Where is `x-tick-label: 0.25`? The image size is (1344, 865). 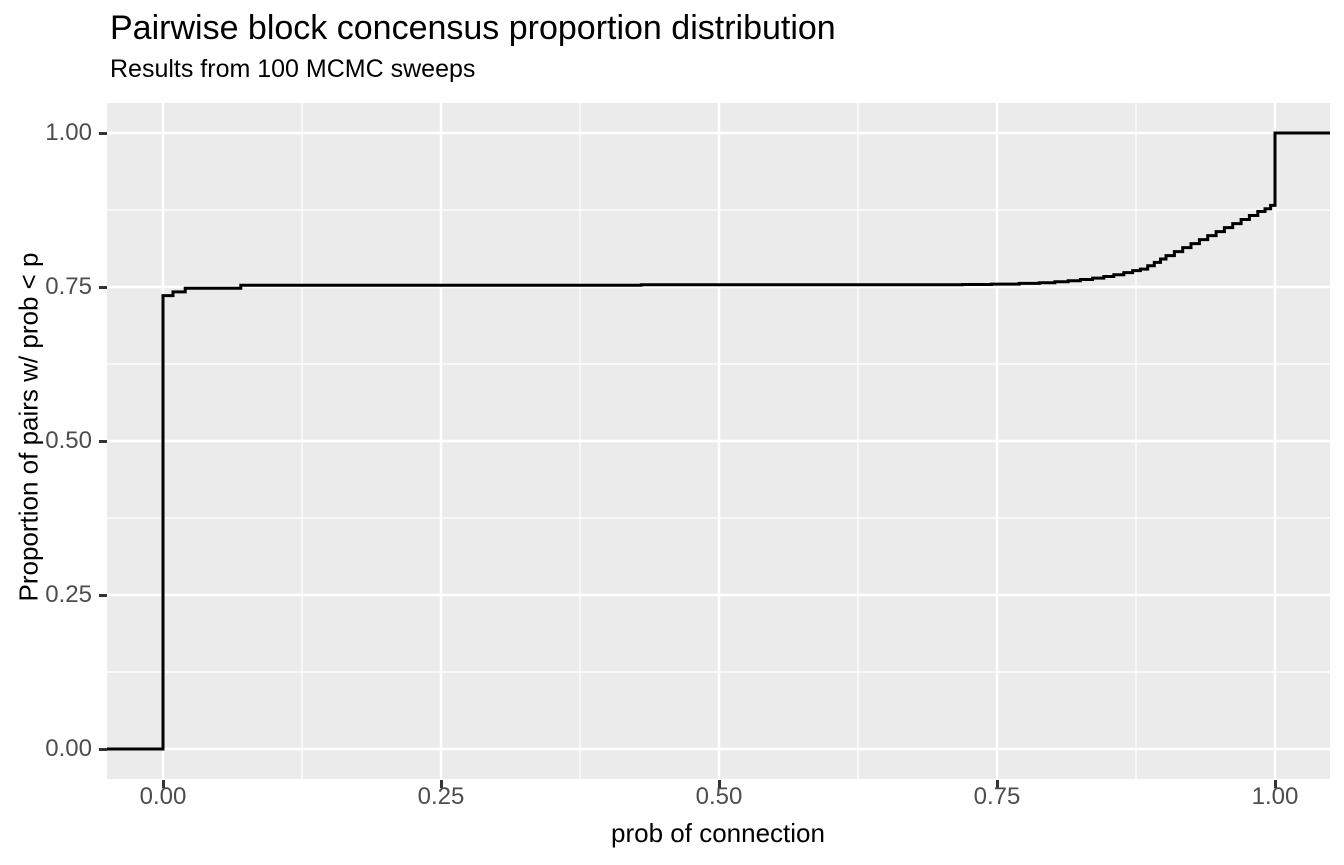 x-tick-label: 0.25 is located at coordinates (441, 796).